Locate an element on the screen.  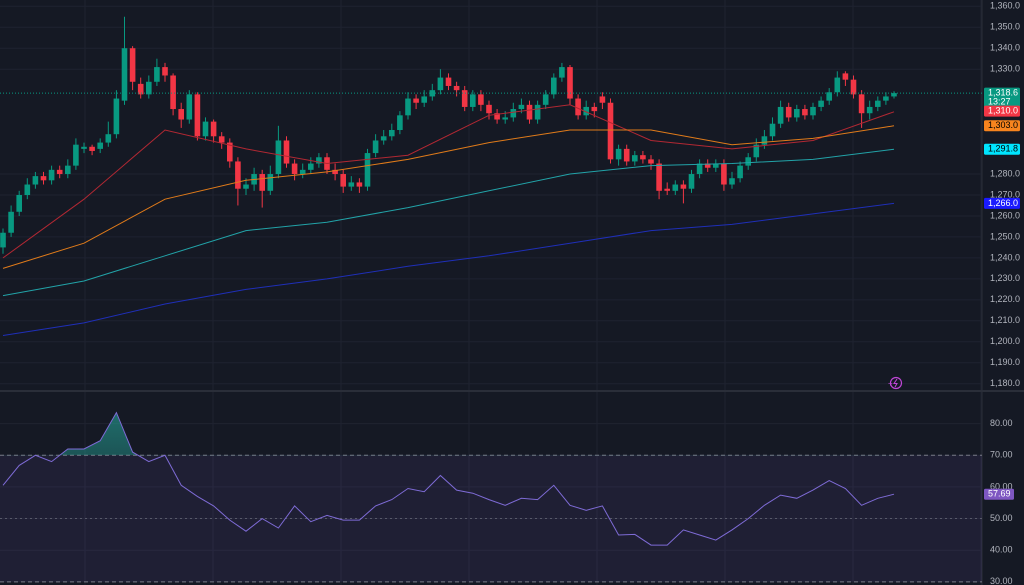
price-badge-label: 1,310.0 is located at coordinates (1003, 111).